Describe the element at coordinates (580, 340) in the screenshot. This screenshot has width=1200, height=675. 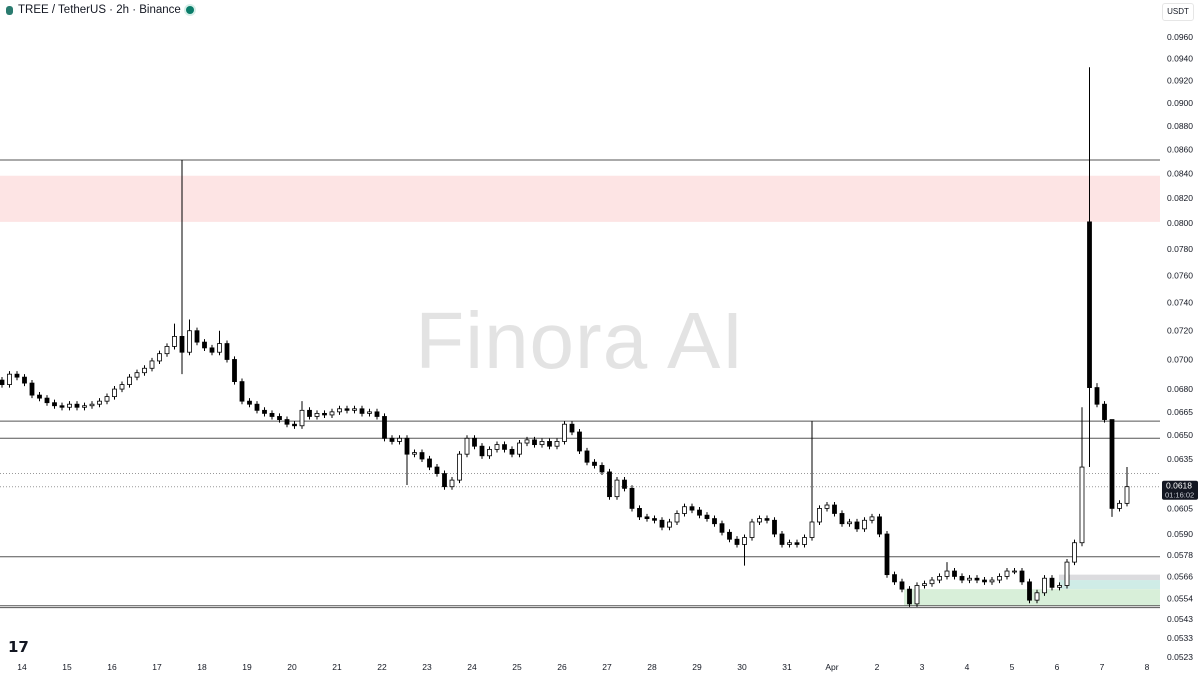
I see `watermark: Finora AI` at that location.